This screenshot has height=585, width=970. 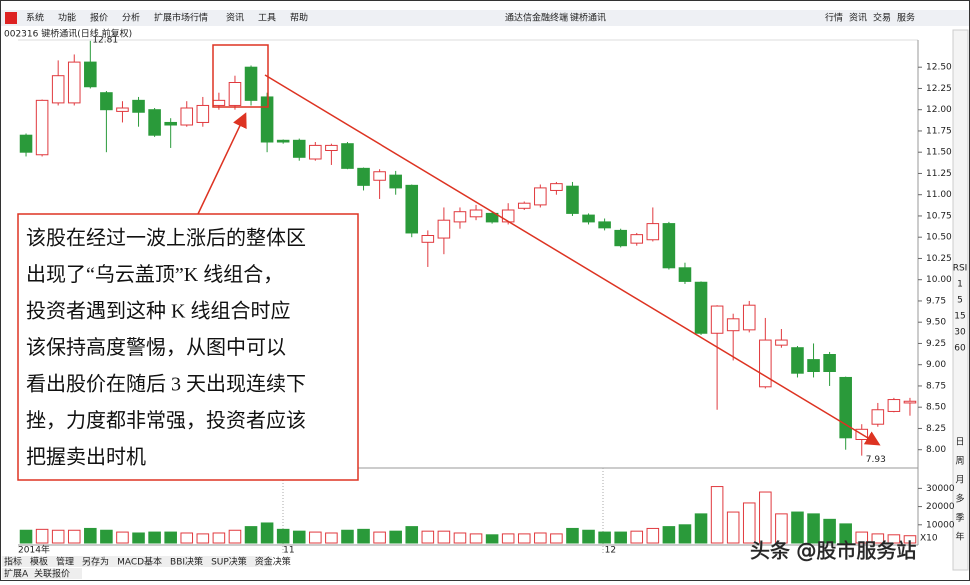 What do you see at coordinates (939, 153) in the screenshot?
I see `y-tick-label: 11.50` at bounding box center [939, 153].